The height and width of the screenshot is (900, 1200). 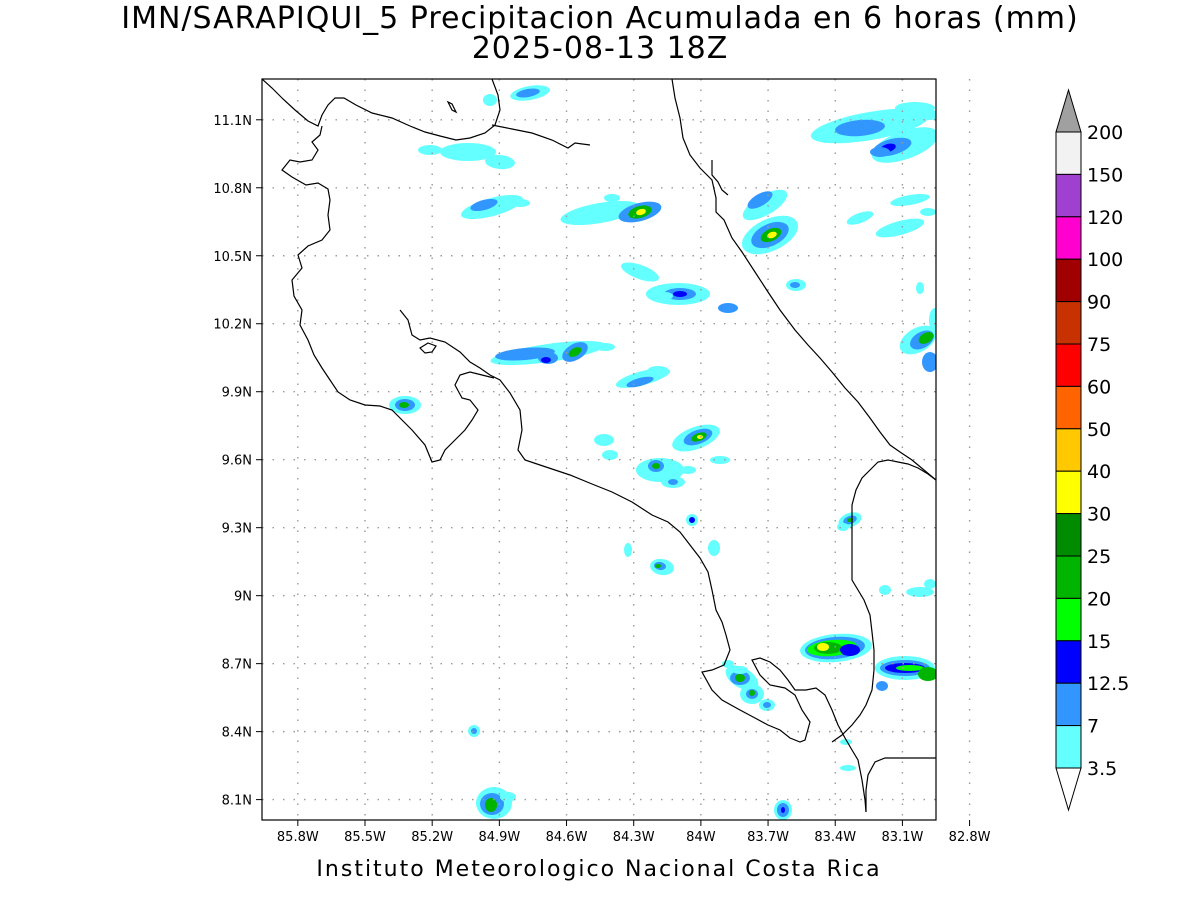 I want to click on map-subtitle-date: 2025-08-13 18Z, so click(x=600, y=48).